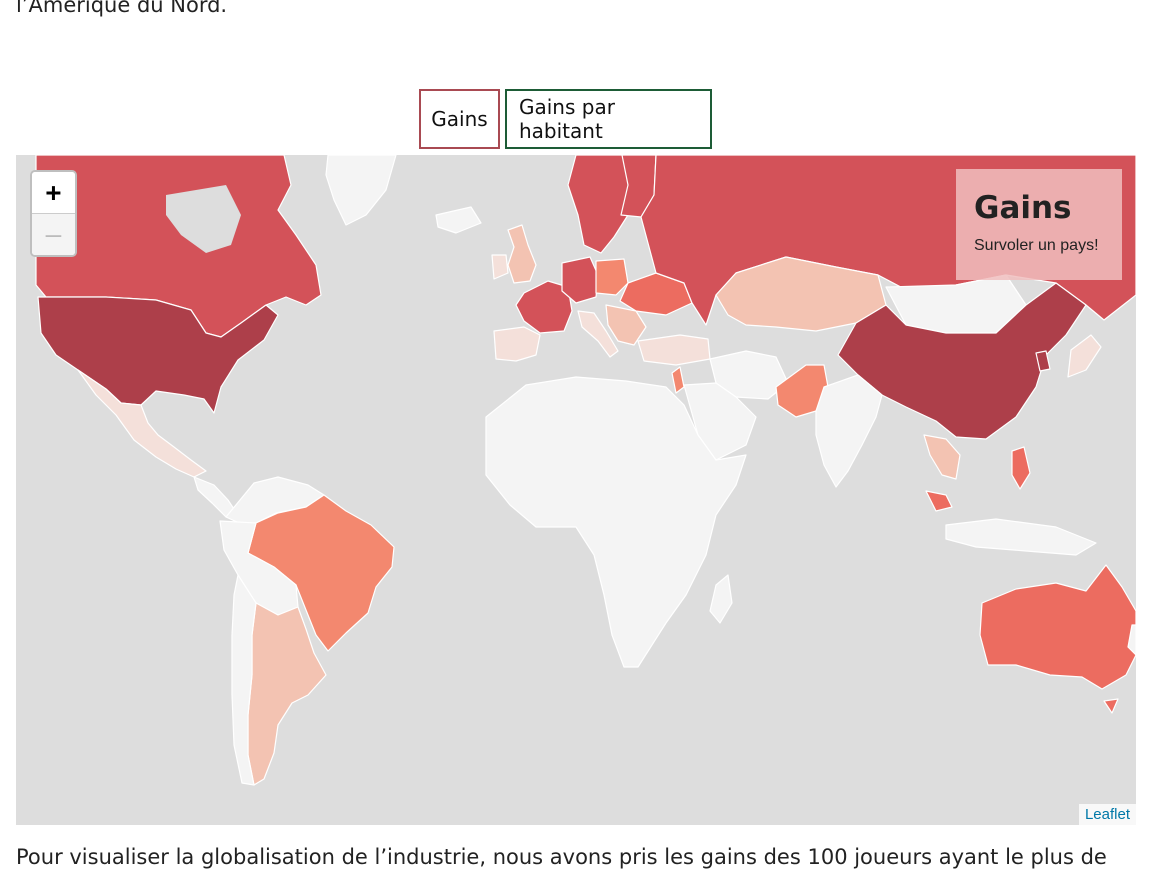 This screenshot has width=1156, height=874. What do you see at coordinates (1107, 814) in the screenshot?
I see `leaflet-attribution-link: Leaflet` at bounding box center [1107, 814].